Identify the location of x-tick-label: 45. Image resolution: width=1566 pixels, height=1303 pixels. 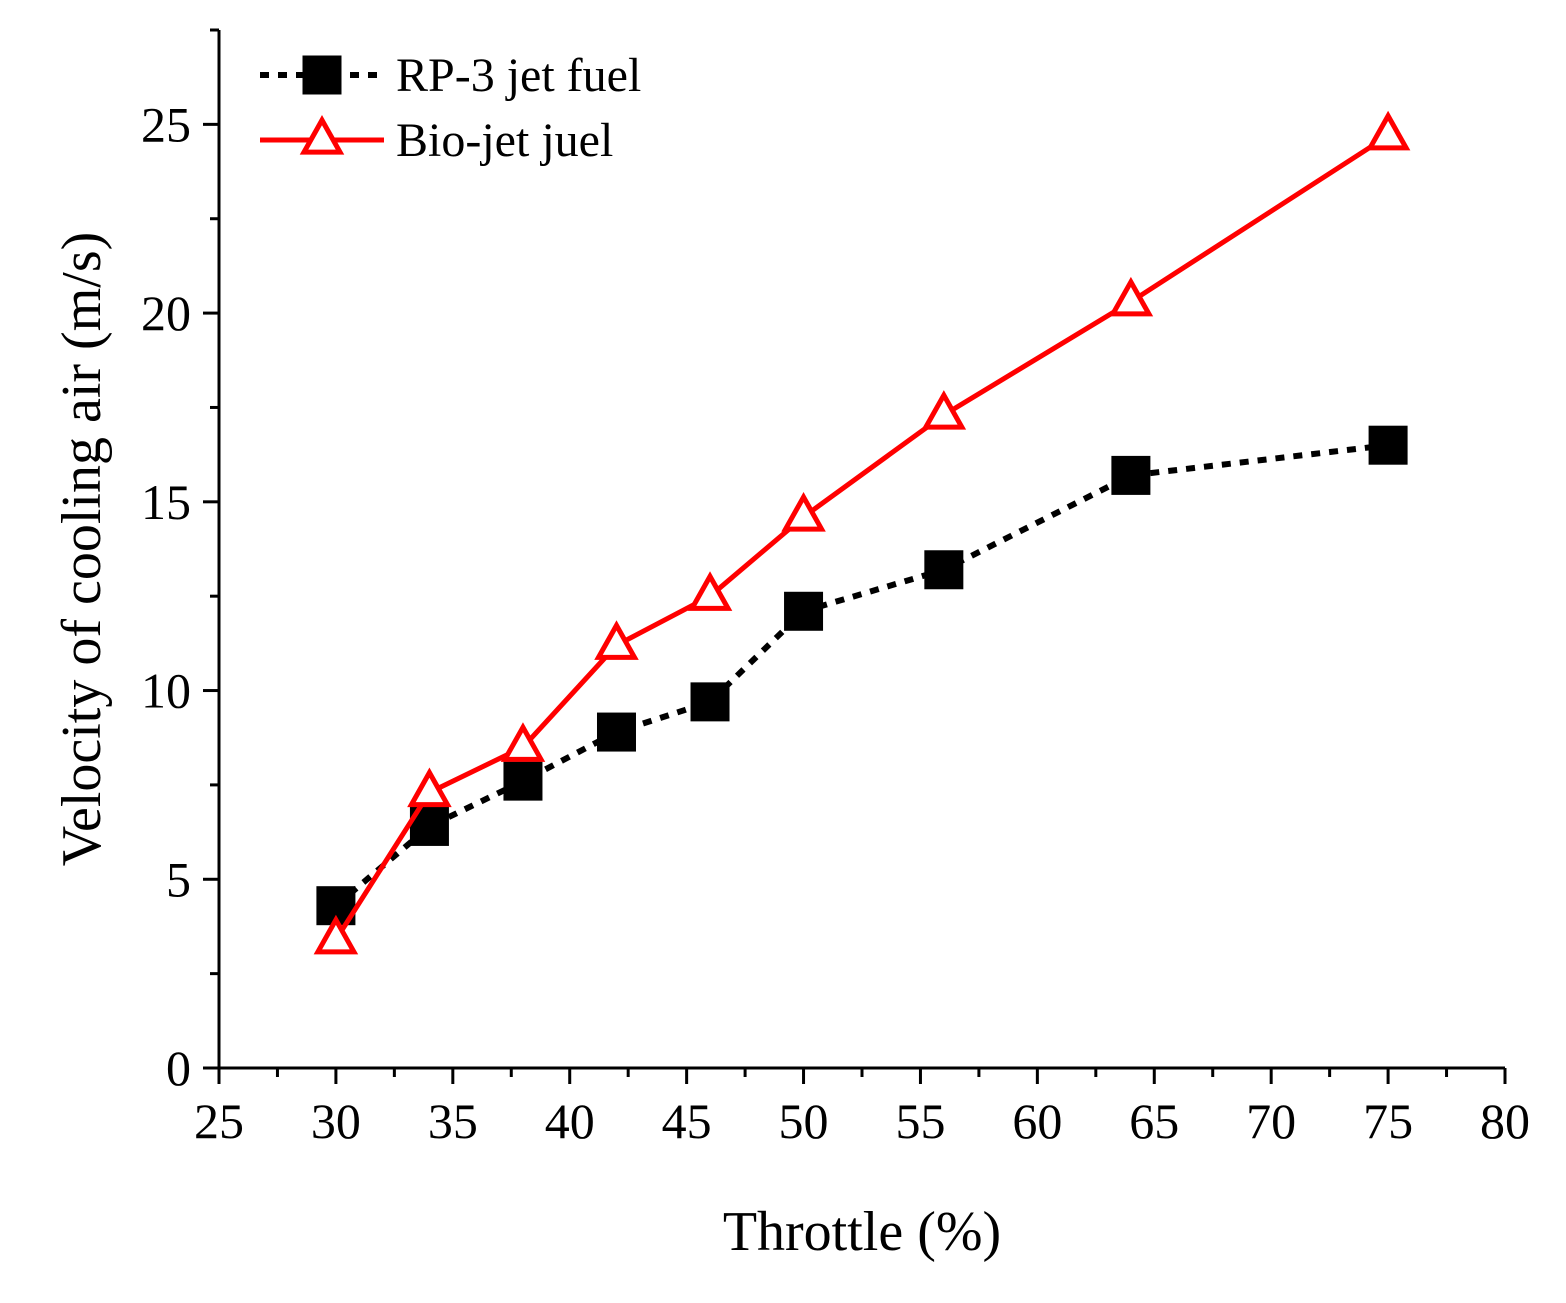
(687, 1121).